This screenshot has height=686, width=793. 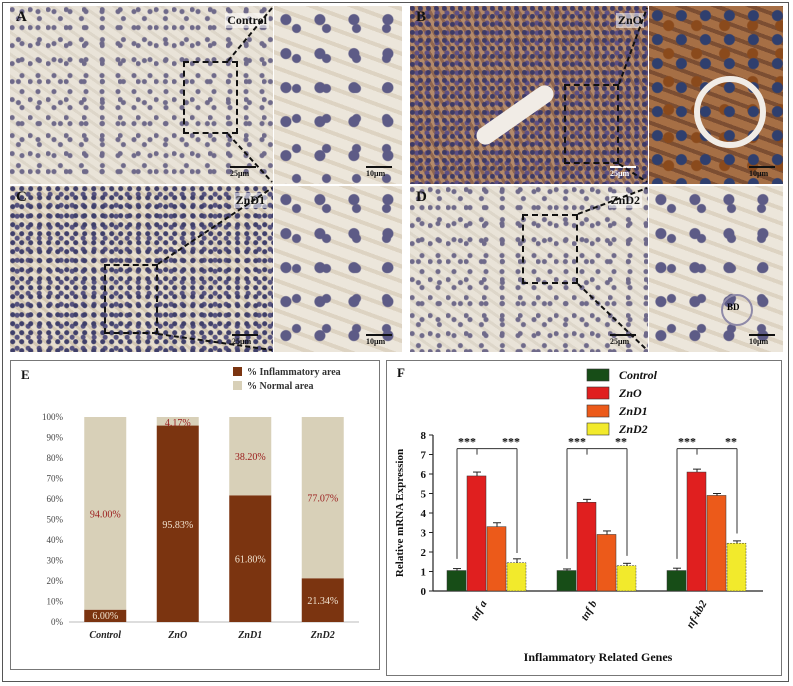 I want to click on y-tick-label: 2, so click(x=424, y=553).